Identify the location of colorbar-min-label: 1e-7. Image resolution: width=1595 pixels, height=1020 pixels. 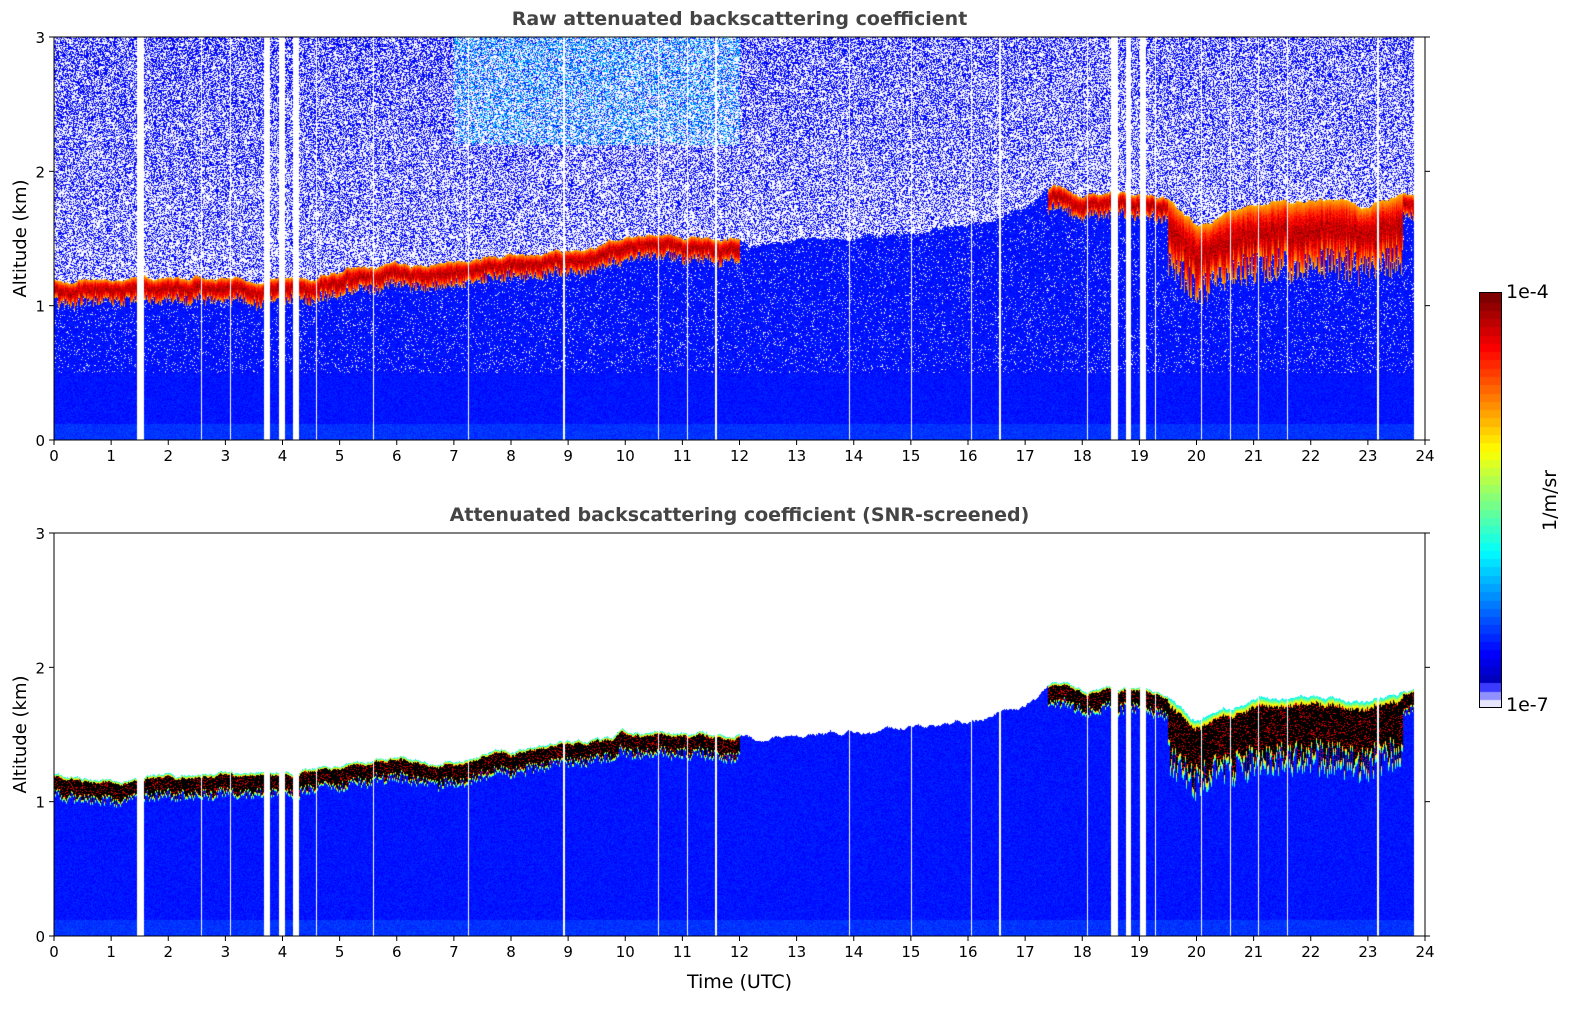
(1527, 705).